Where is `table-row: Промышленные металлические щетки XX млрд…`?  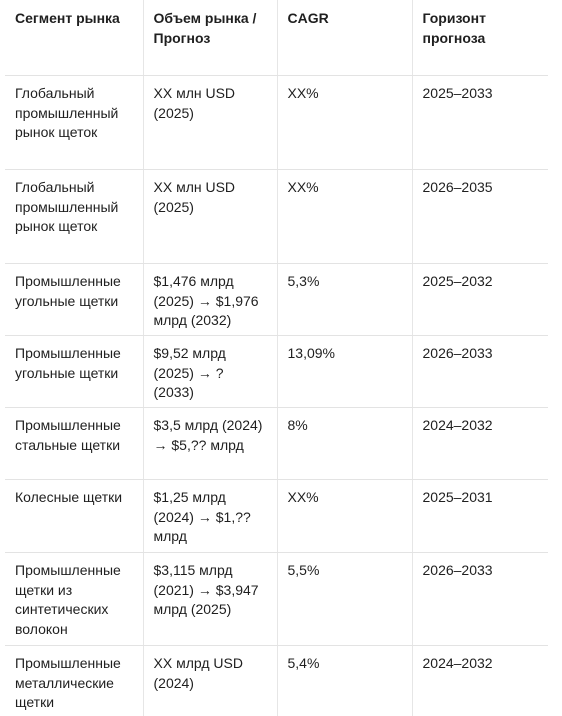
table-row: Промышленные металлические щетки XX млрд… is located at coordinates (276, 681).